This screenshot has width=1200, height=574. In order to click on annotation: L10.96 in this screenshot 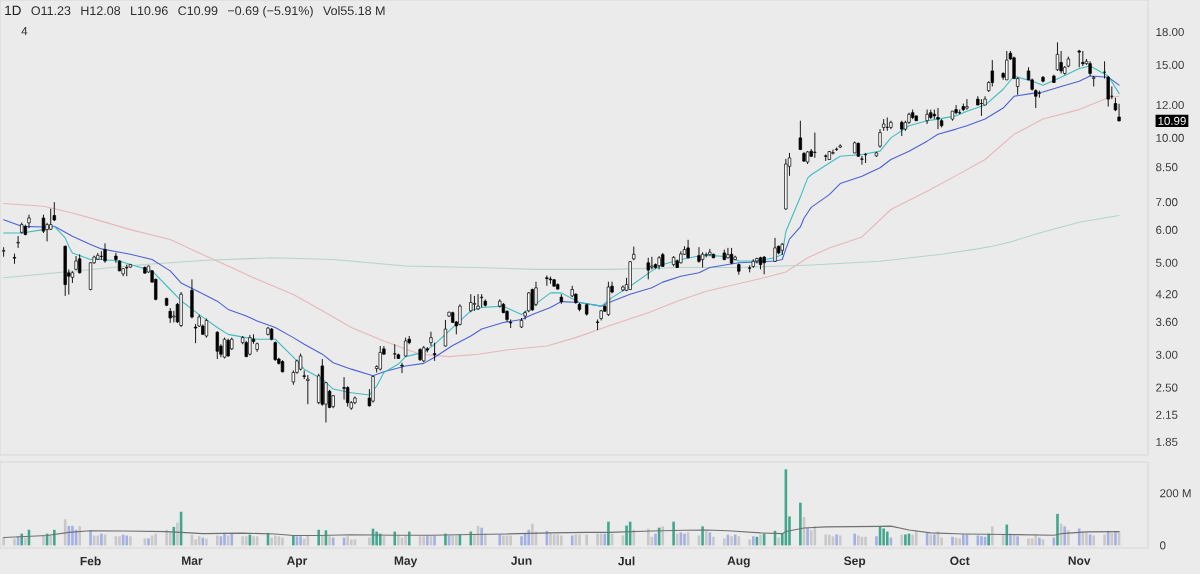, I will do `click(149, 11)`.